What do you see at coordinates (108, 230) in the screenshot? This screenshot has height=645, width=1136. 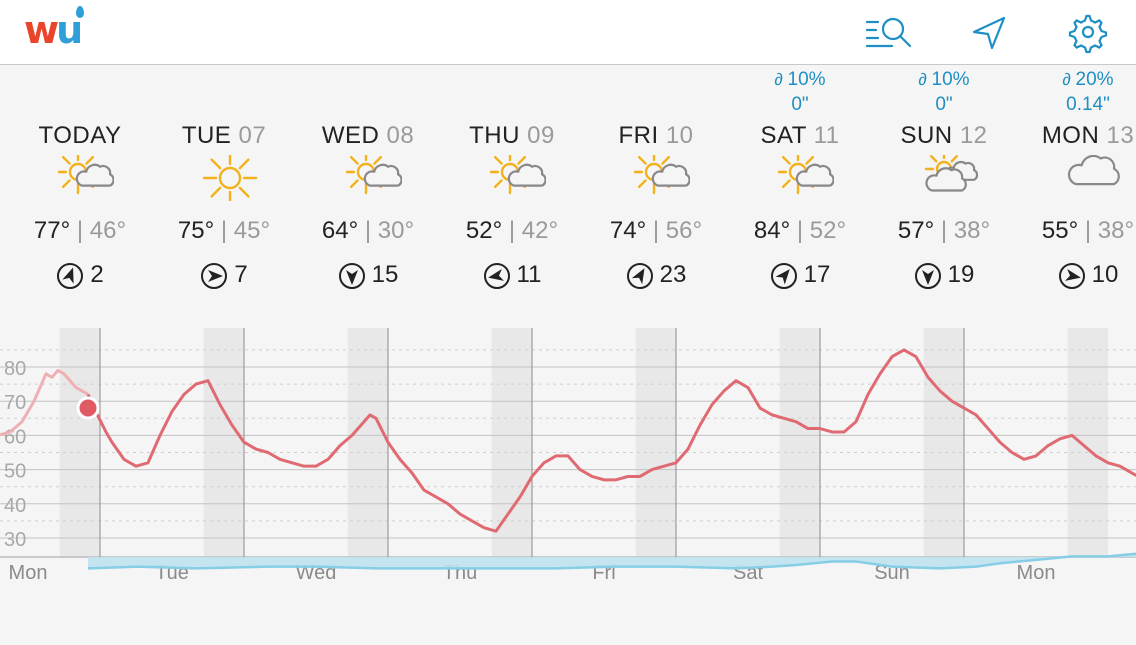 I see `low-temp: 46°` at bounding box center [108, 230].